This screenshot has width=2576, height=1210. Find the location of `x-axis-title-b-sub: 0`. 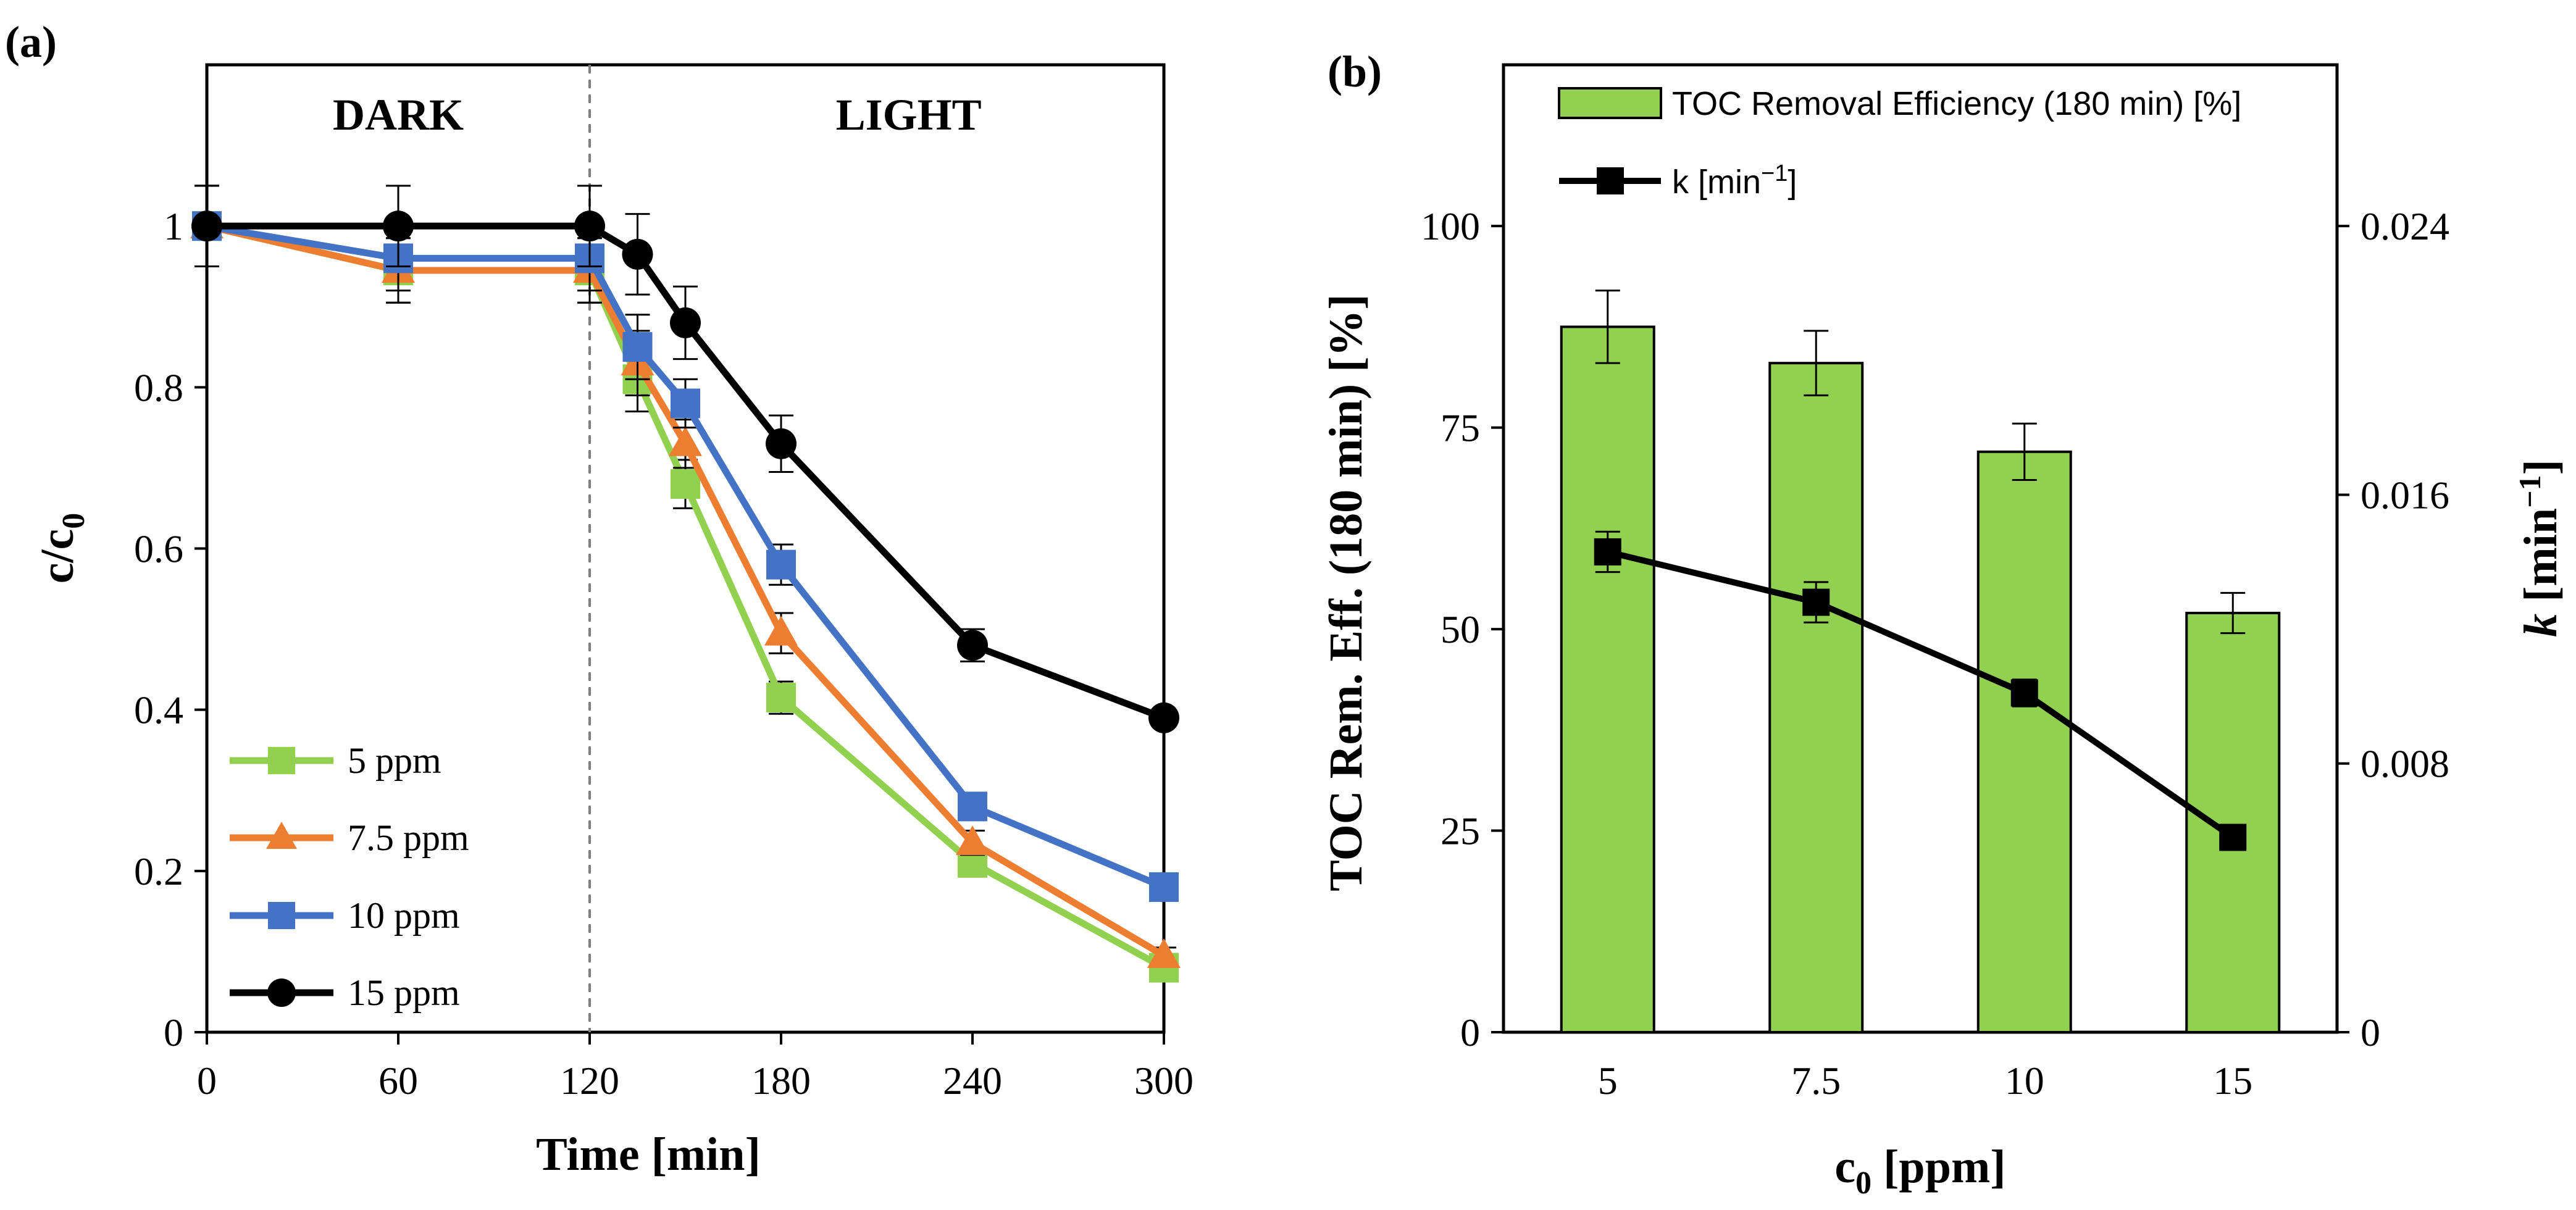

x-axis-title-b-sub: 0 is located at coordinates (1863, 1183).